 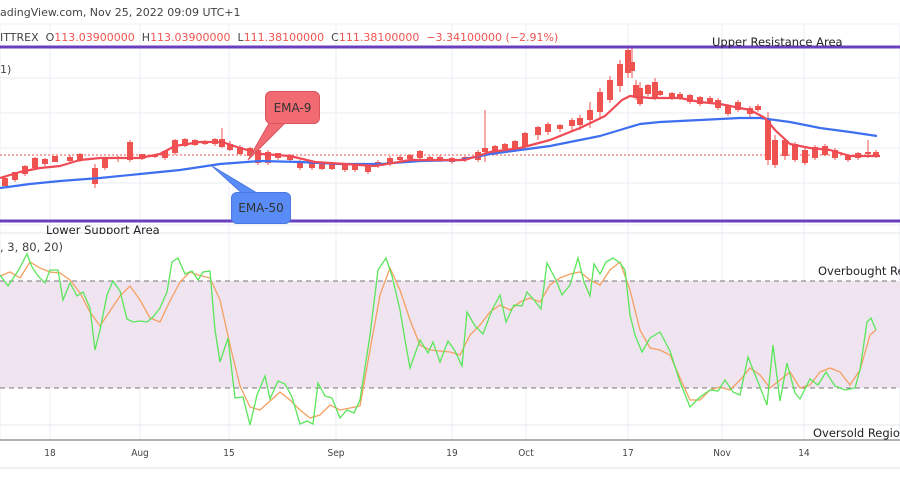 I want to click on ema9-callout-label: EMA-9, so click(x=292, y=107).